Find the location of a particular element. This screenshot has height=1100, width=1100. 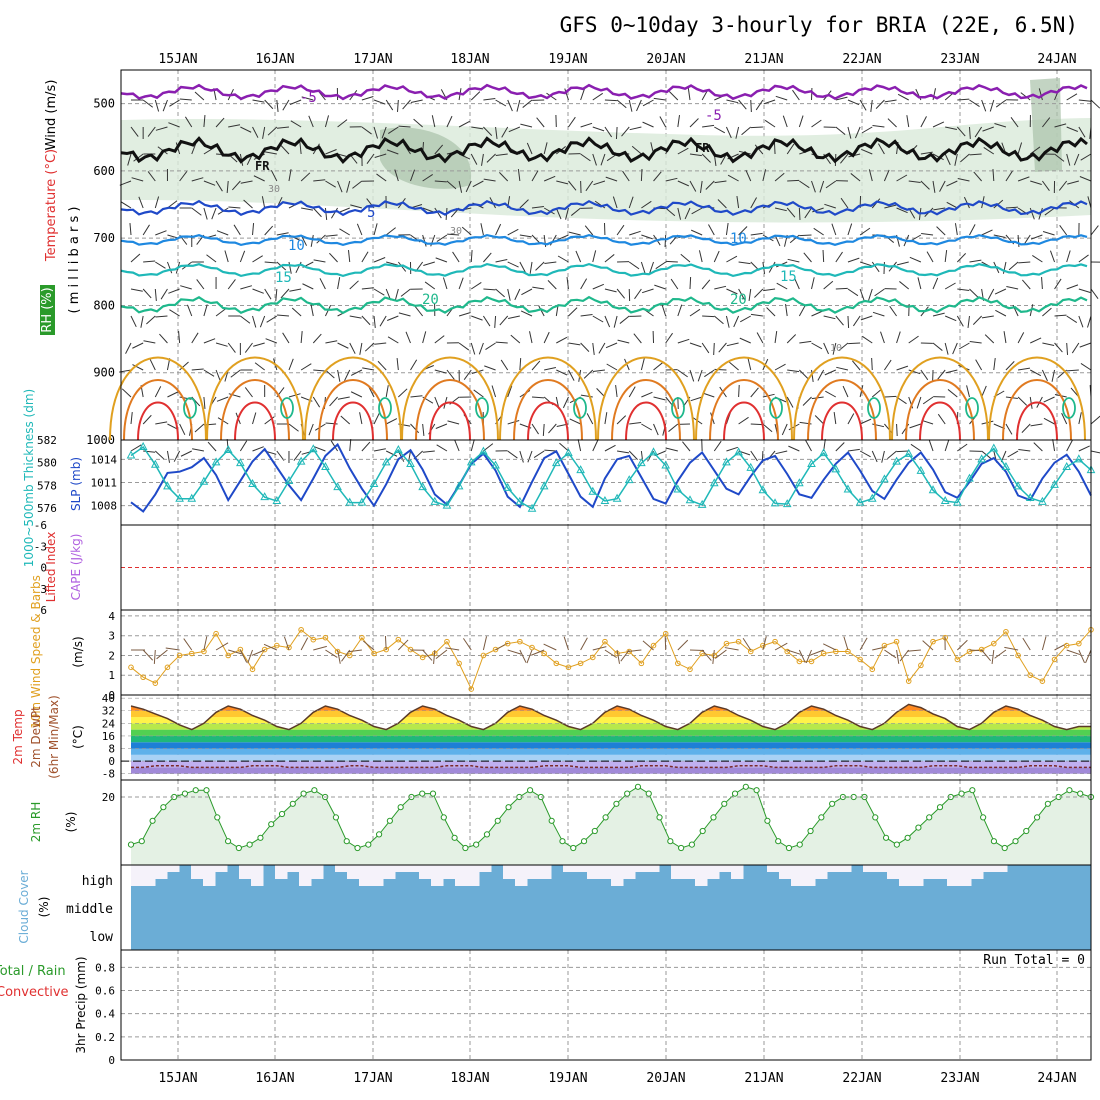

temp-tick: 32 is located at coordinates (108, 711).